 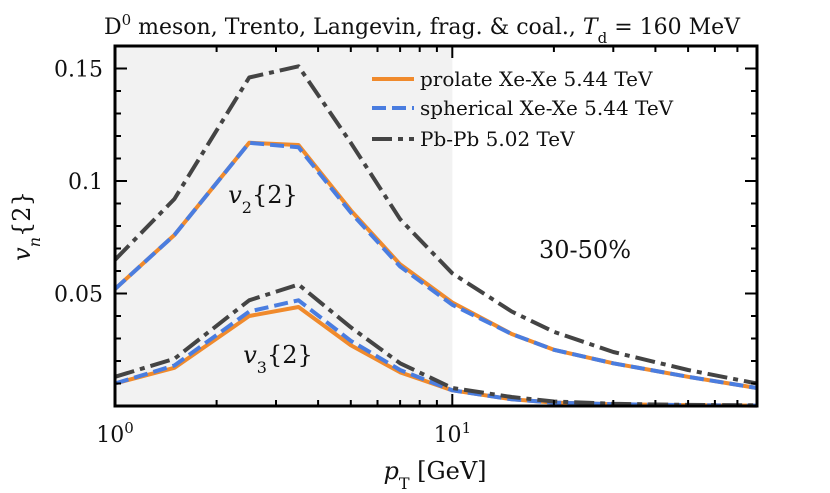 What do you see at coordinates (85, 182) in the screenshot?
I see `y-tick-label: 0.1` at bounding box center [85, 182].